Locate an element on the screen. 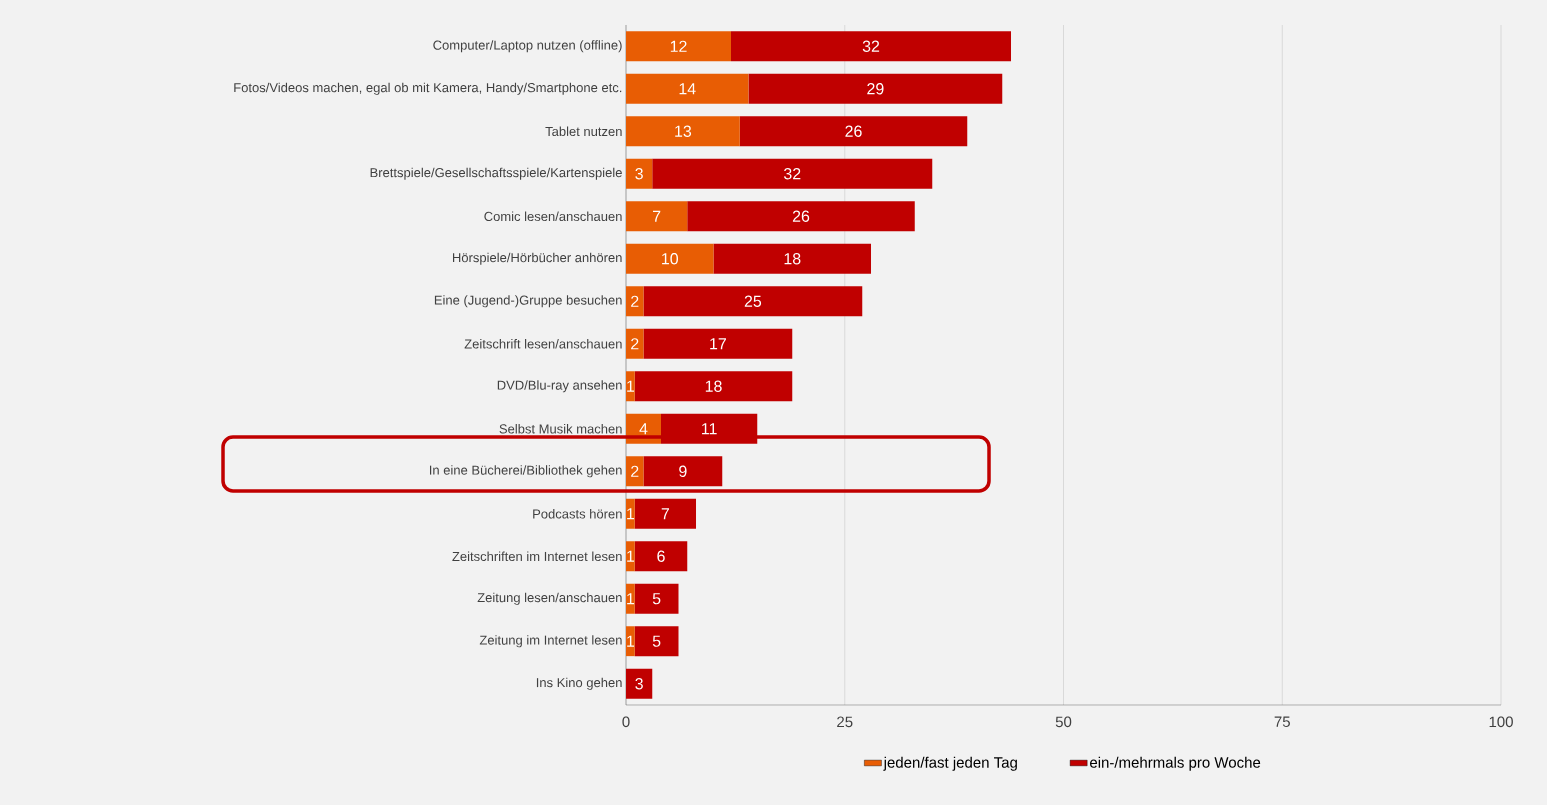 The image size is (1547, 805). data-label: 12 is located at coordinates (678, 46).